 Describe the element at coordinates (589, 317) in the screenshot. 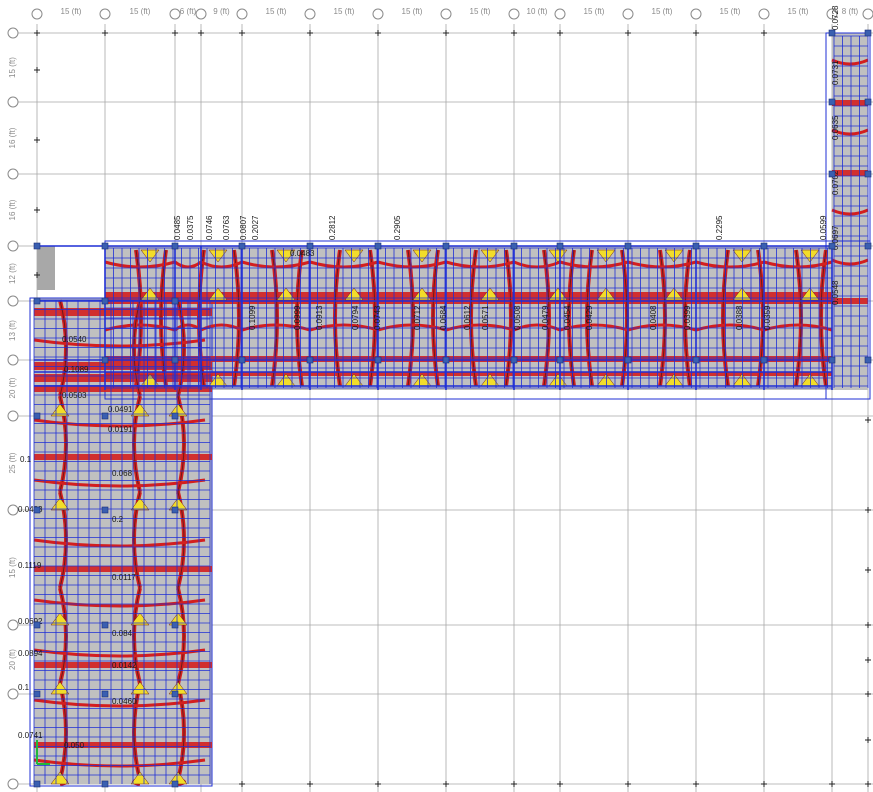

I see `value-label: 0.0429` at that location.